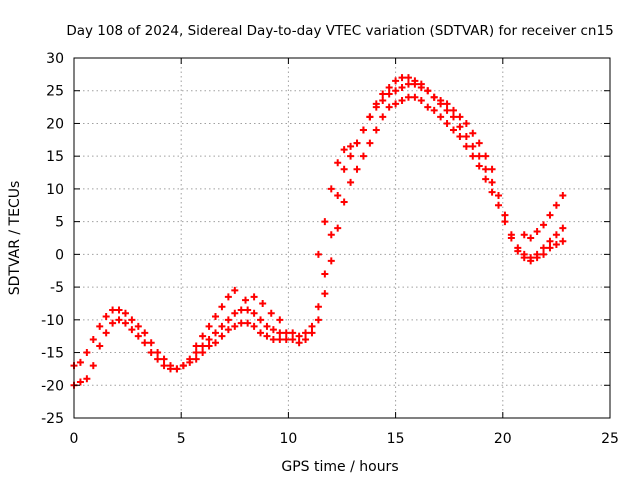 Image resolution: width=640 pixels, height=480 pixels. What do you see at coordinates (55, 59) in the screenshot?
I see `y-tick-label: 30` at bounding box center [55, 59].